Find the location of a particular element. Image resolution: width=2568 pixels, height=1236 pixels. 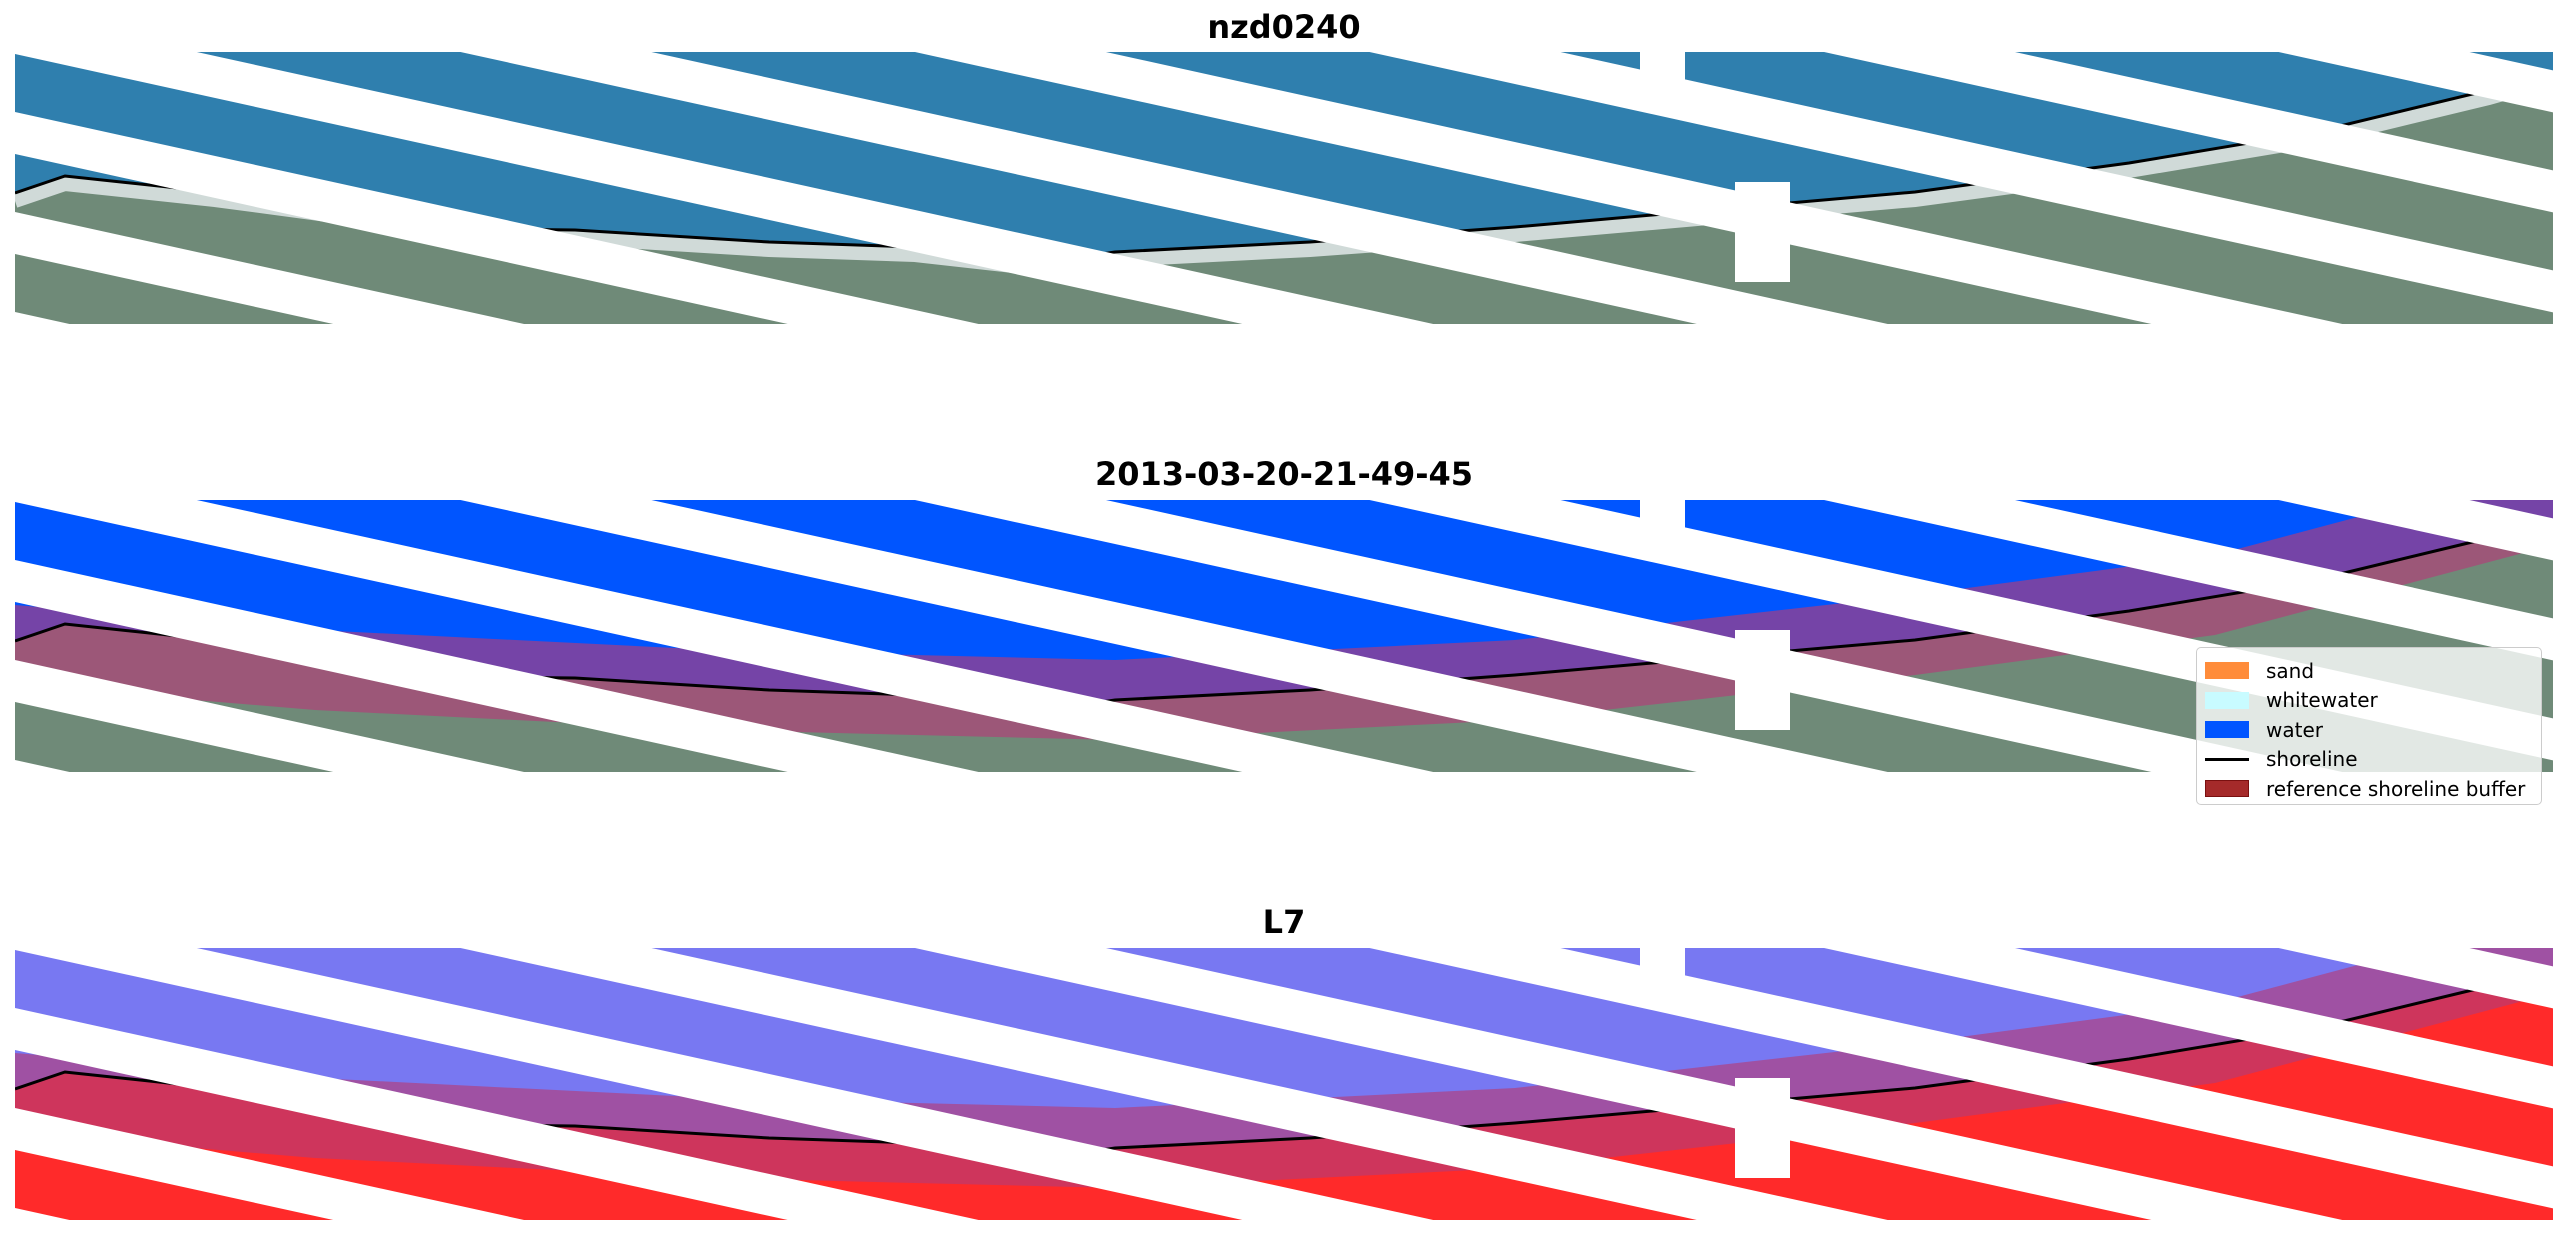

legend-item-sand: sand is located at coordinates (2373, 671).